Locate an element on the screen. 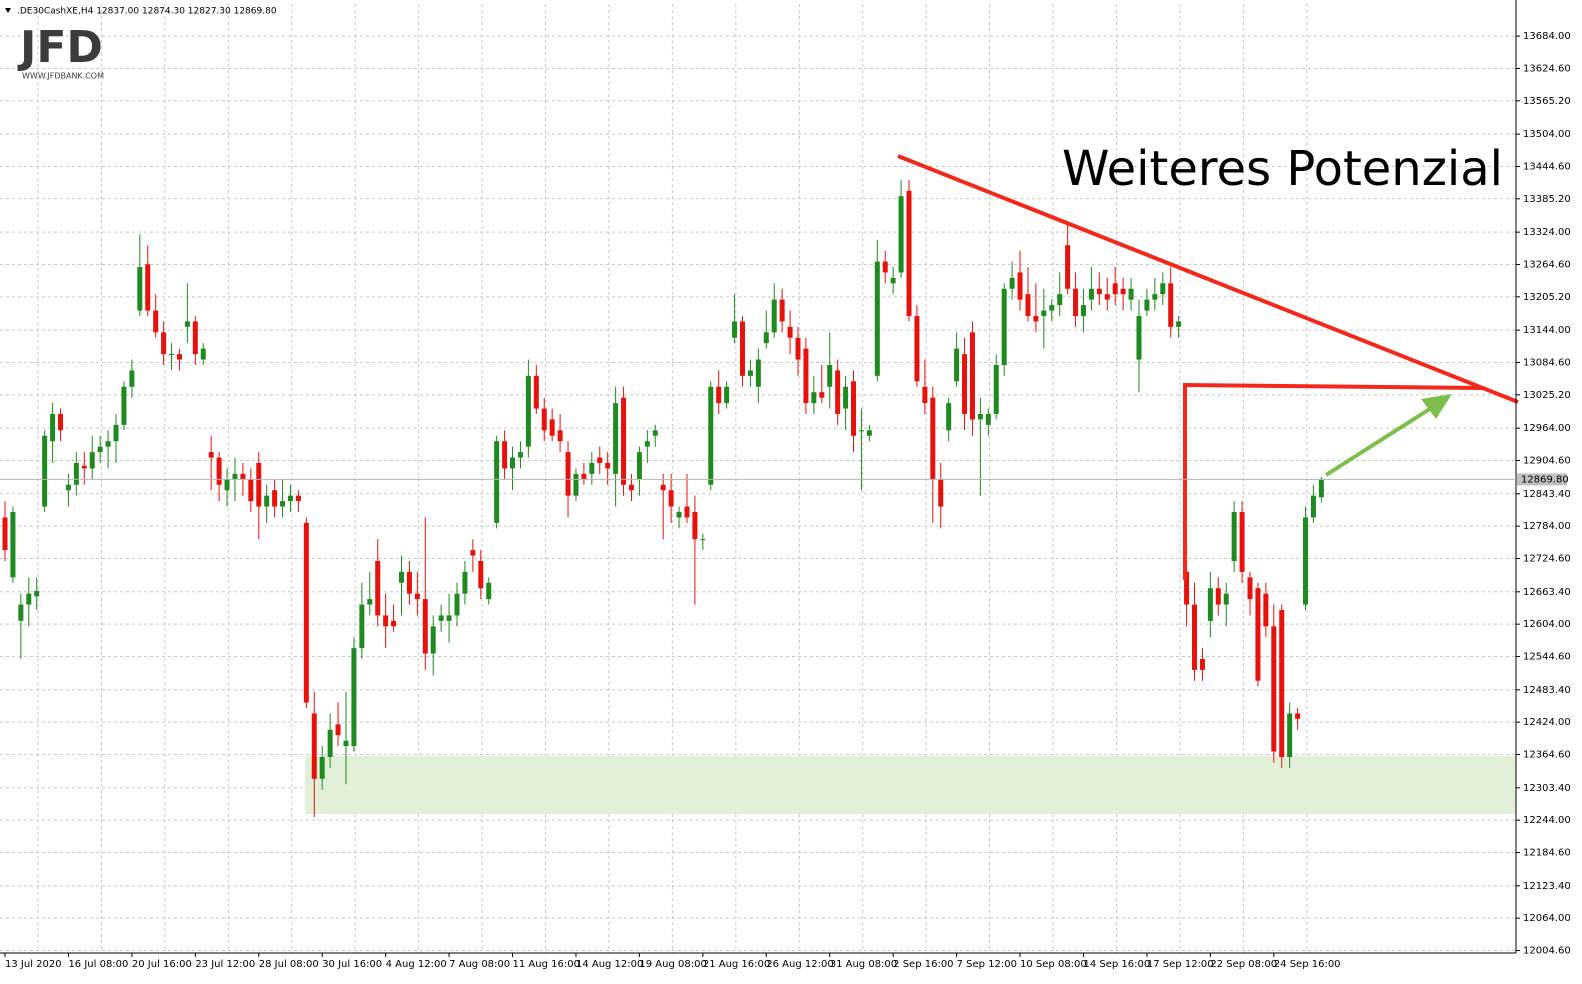 The image size is (1582, 984). price-tag: 12869.80 is located at coordinates (1545, 479).